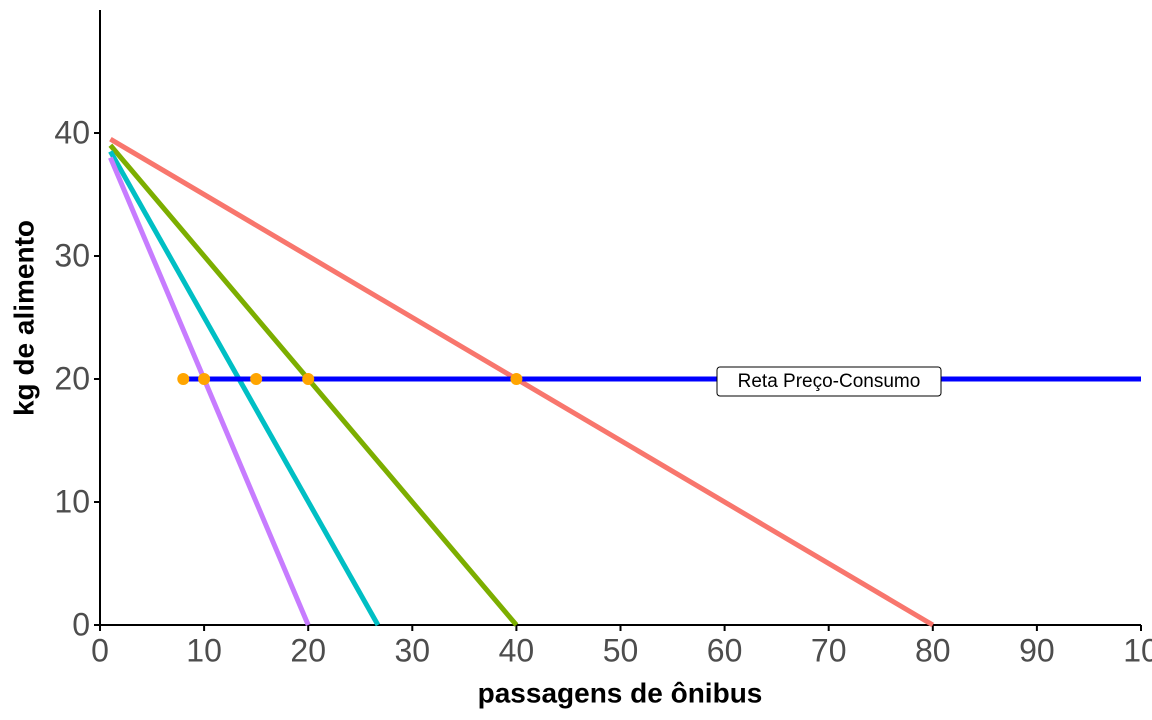 The image size is (1152, 720). Describe the element at coordinates (100, 650) in the screenshot. I see `x-tick-label: 0` at that location.